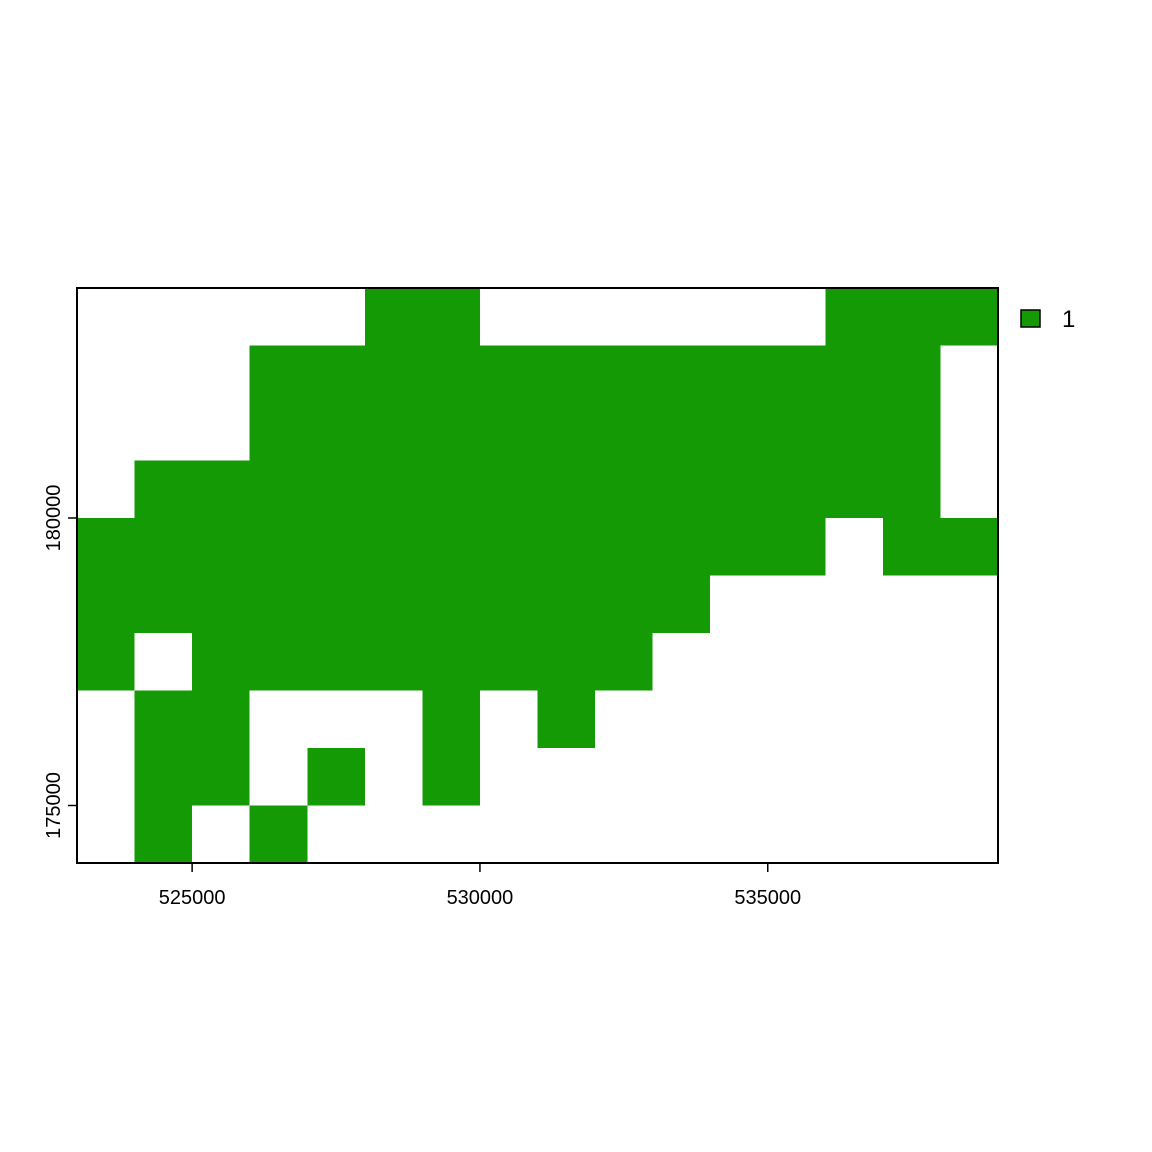 This screenshot has width=1152, height=1152. Describe the element at coordinates (1030, 318) in the screenshot. I see `legend-swatch` at that location.